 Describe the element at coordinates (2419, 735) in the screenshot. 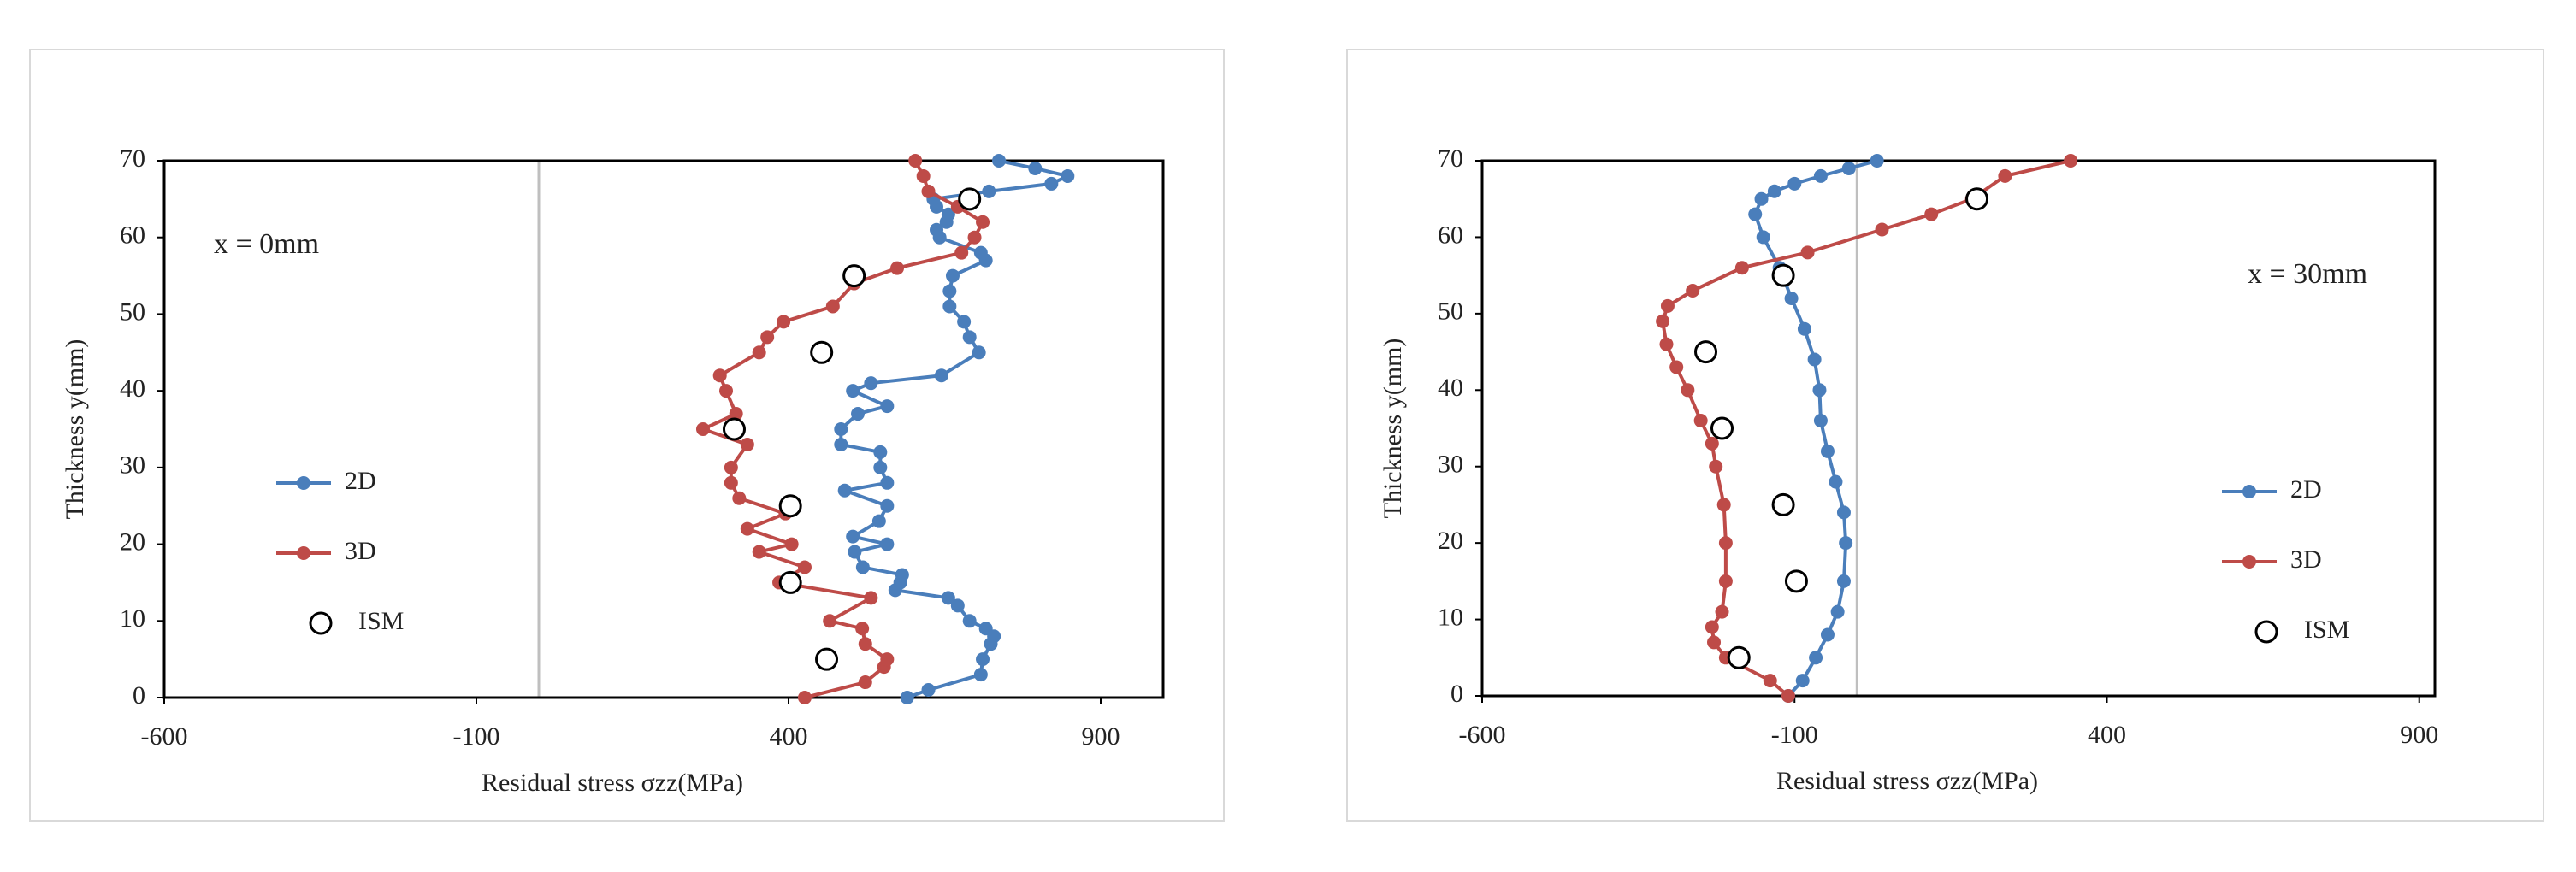

I see `x-tick-label: 900` at that location.